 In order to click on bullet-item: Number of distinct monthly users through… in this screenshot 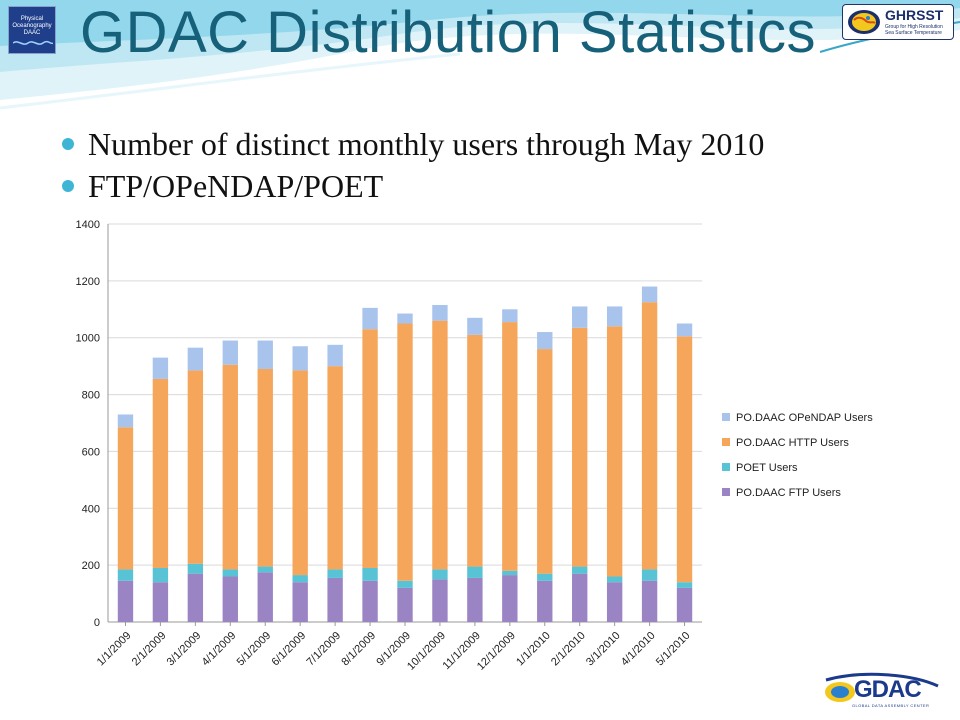, I will do `click(413, 145)`.